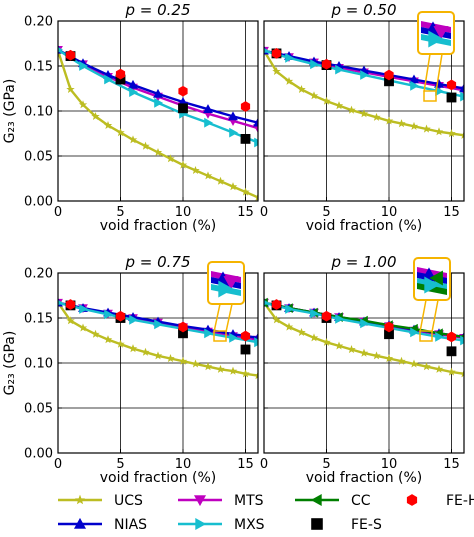  I want to click on legend-label: FE-S, so click(366, 525).